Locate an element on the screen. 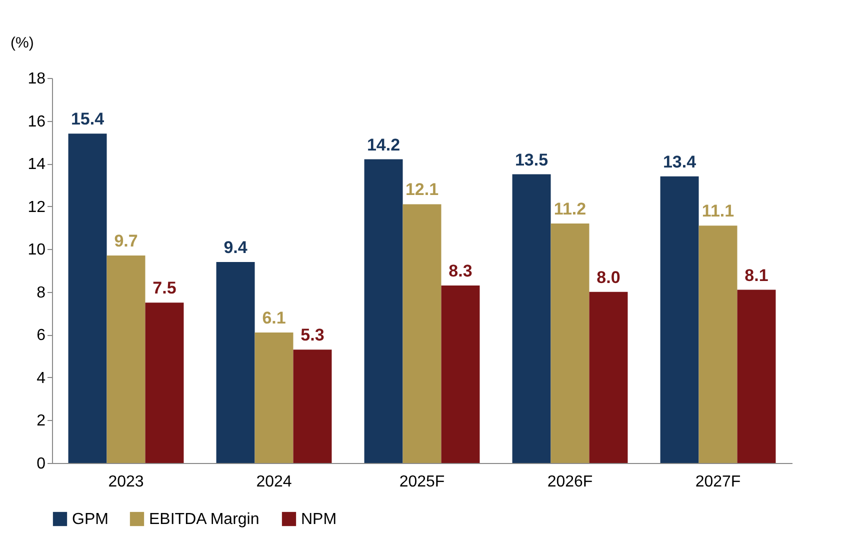 Image resolution: width=844 pixels, height=533 pixels. data-label: 8.3 is located at coordinates (460, 270).